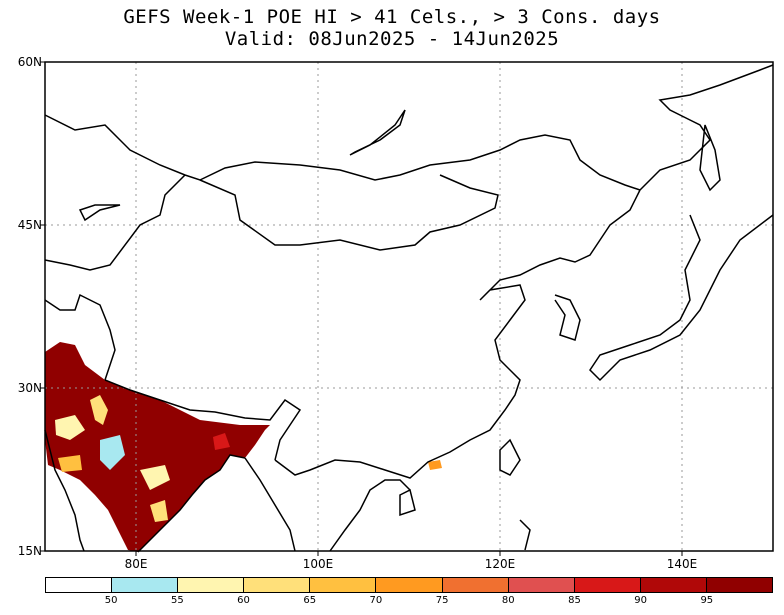  Describe the element at coordinates (500, 564) in the screenshot. I see `lon-label-120e: 120E` at that location.